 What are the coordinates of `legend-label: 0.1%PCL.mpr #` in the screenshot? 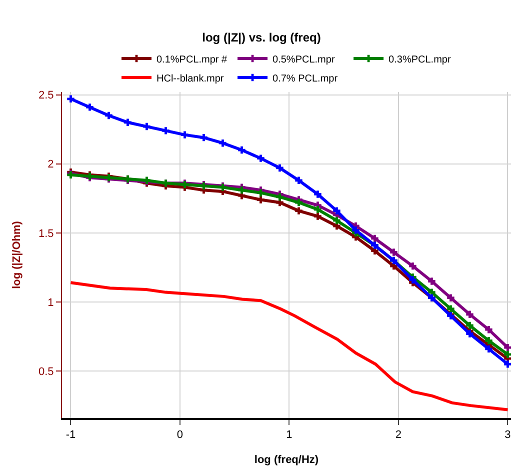 It's located at (192, 60).